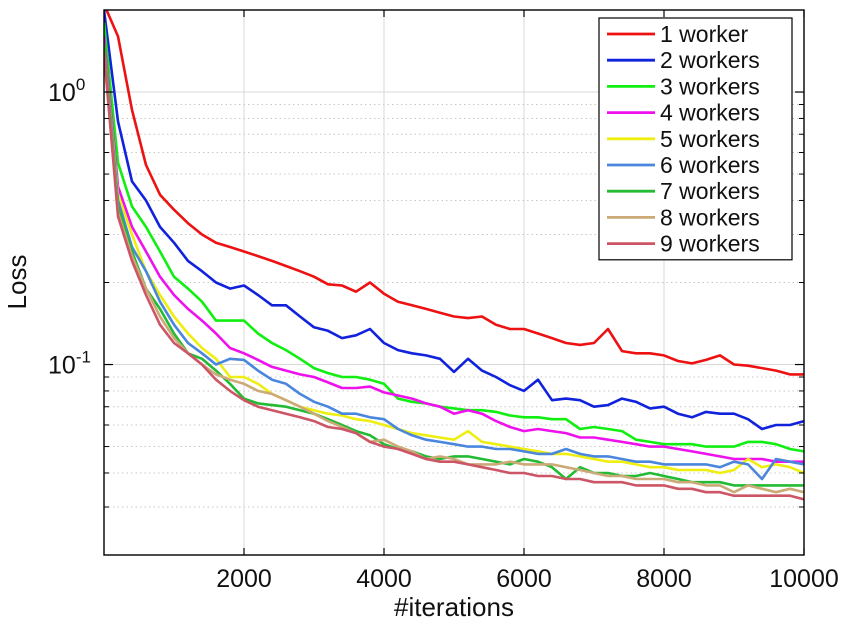 The width and height of the screenshot is (847, 622). What do you see at coordinates (710, 60) in the screenshot?
I see `legend-label: 2 workers` at bounding box center [710, 60].